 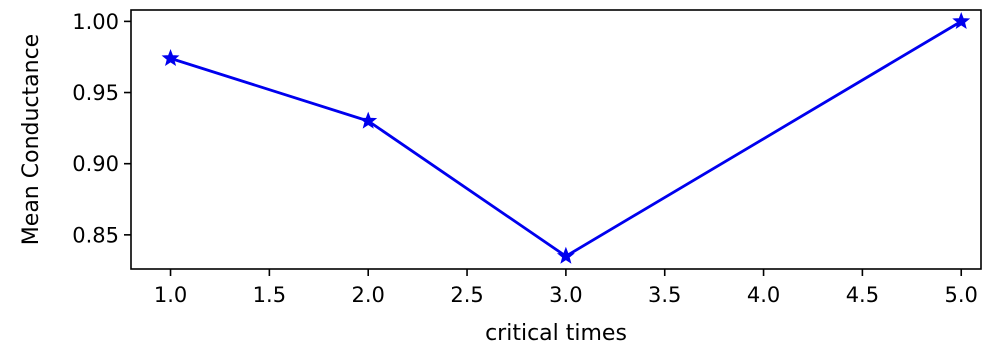 What do you see at coordinates (368, 295) in the screenshot?
I see `x-tick-label: 2.0` at bounding box center [368, 295].